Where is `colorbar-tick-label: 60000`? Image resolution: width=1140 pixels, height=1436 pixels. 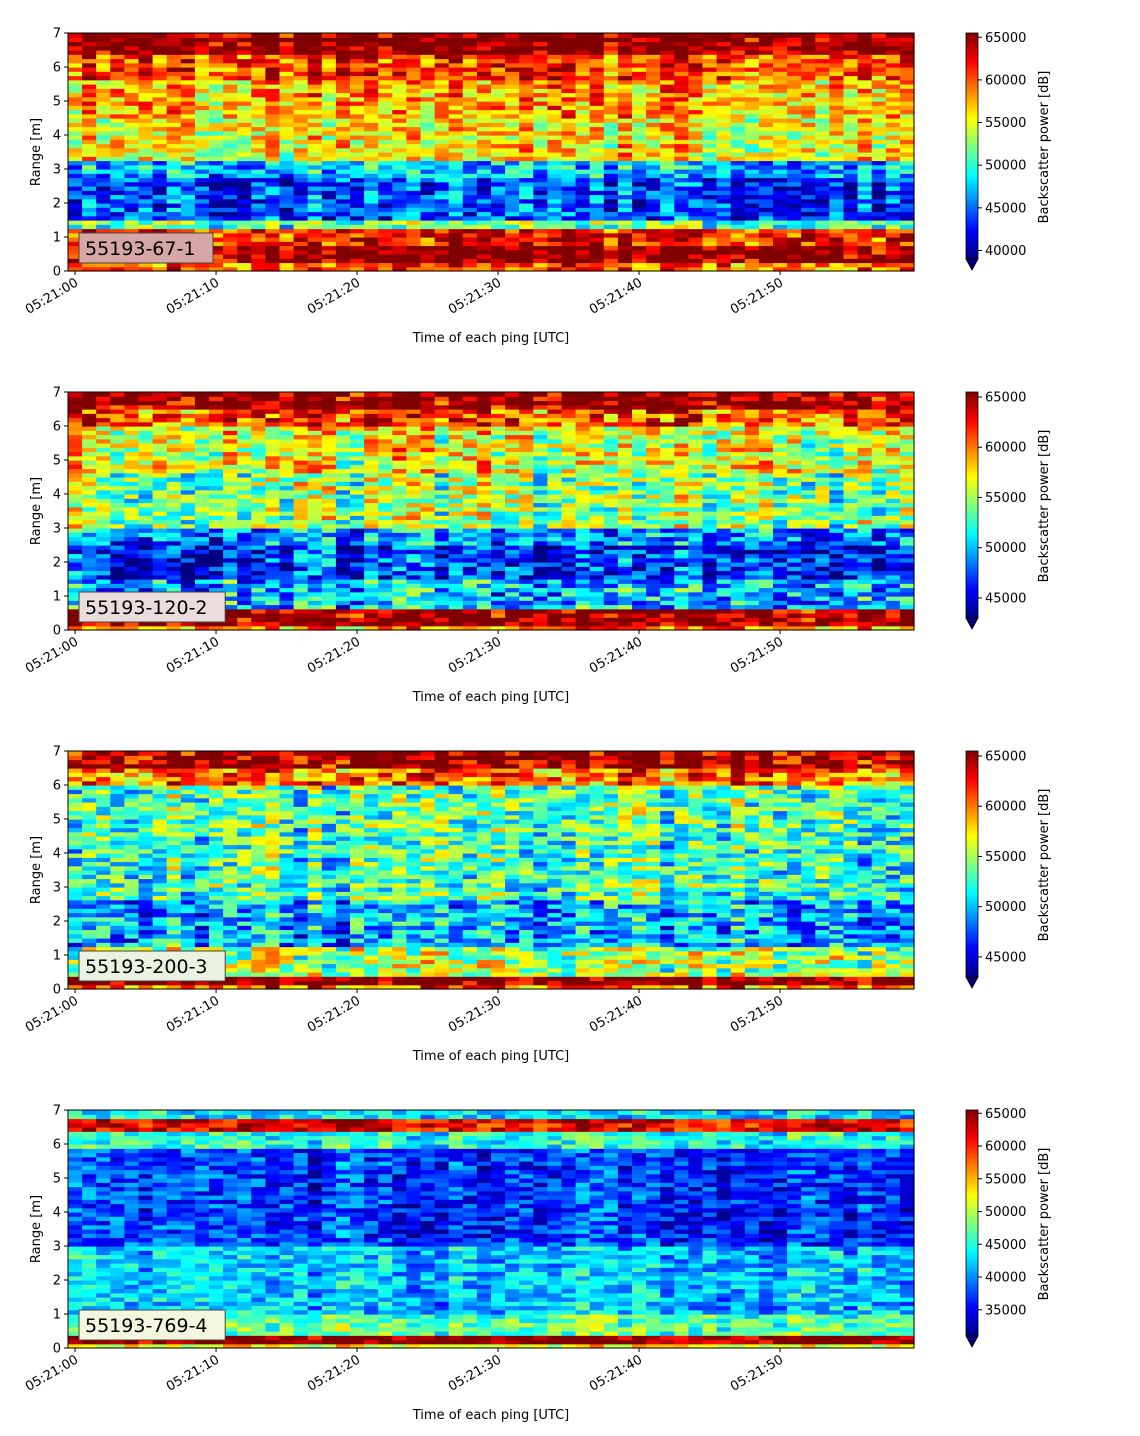 colorbar-tick-label: 60000 is located at coordinates (1005, 80).